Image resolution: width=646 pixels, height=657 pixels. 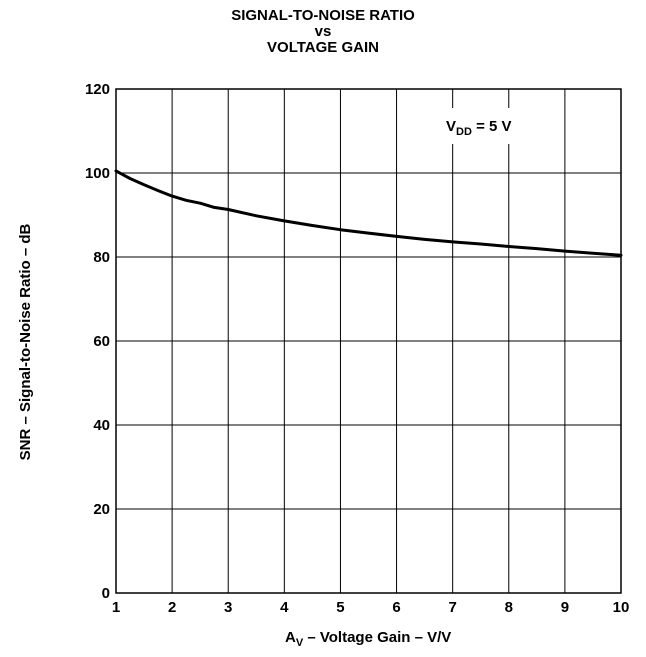 I want to click on y-tick-label: 40, so click(x=101, y=425).